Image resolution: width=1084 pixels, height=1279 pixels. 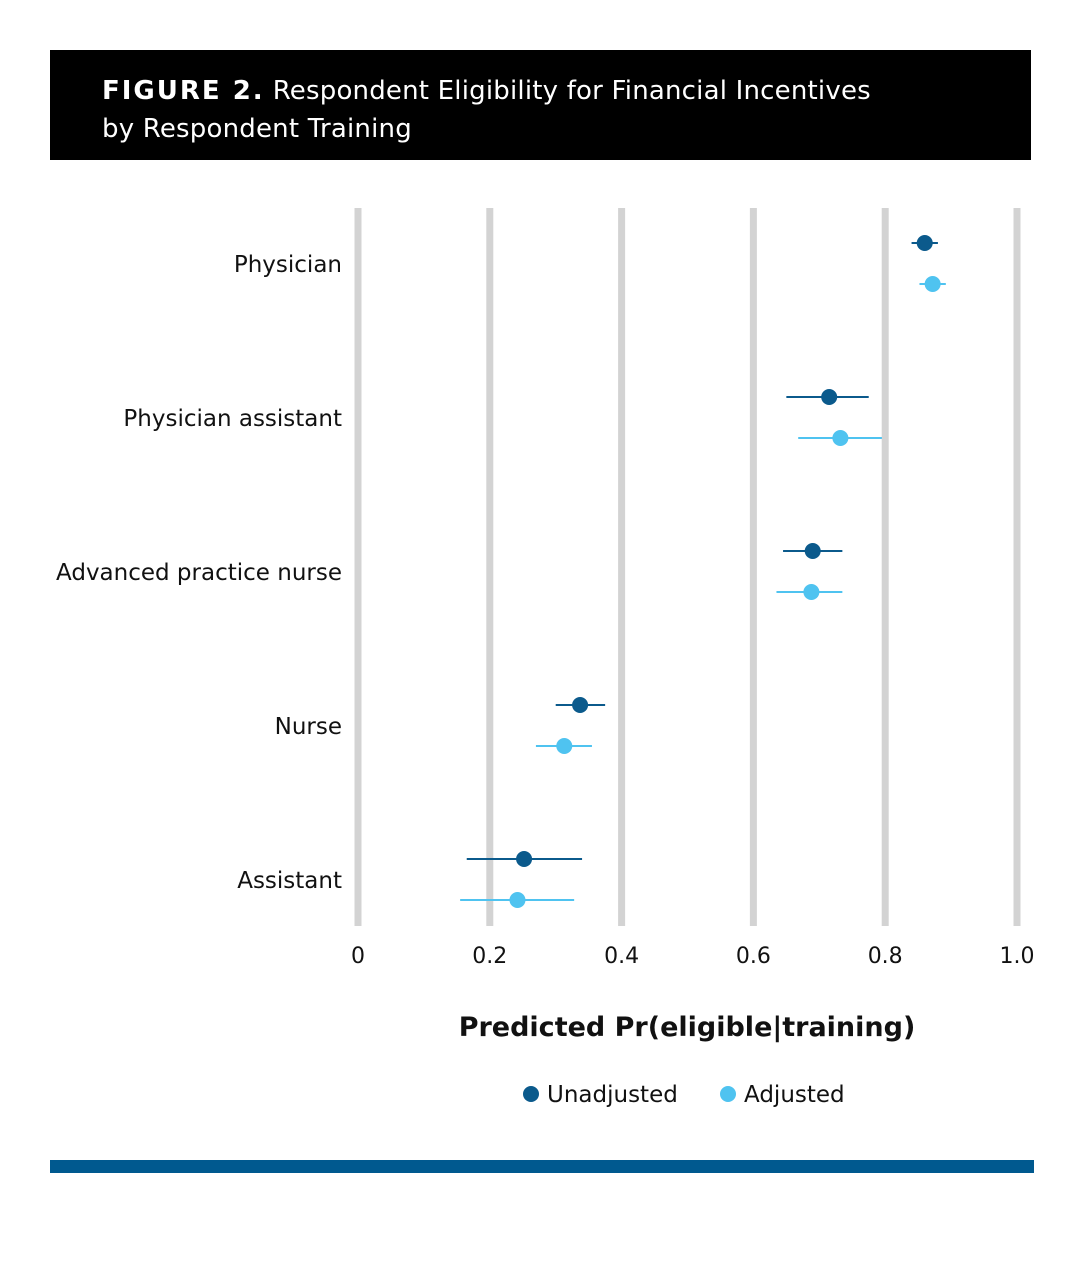 I want to click on x-tick-labels: 0 0.2 0.4 0.6 0.8 1.0, so click(x=693, y=956).